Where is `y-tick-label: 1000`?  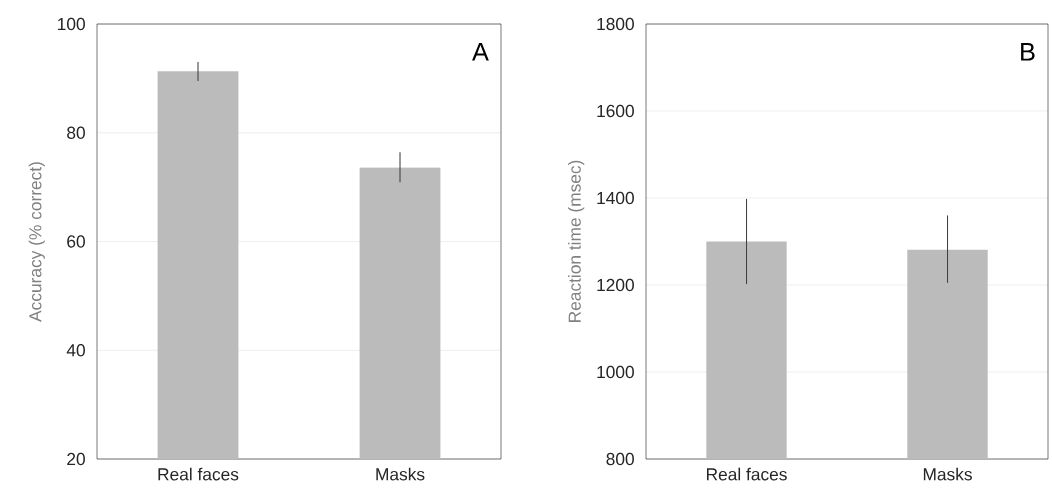 y-tick-label: 1000 is located at coordinates (615, 372).